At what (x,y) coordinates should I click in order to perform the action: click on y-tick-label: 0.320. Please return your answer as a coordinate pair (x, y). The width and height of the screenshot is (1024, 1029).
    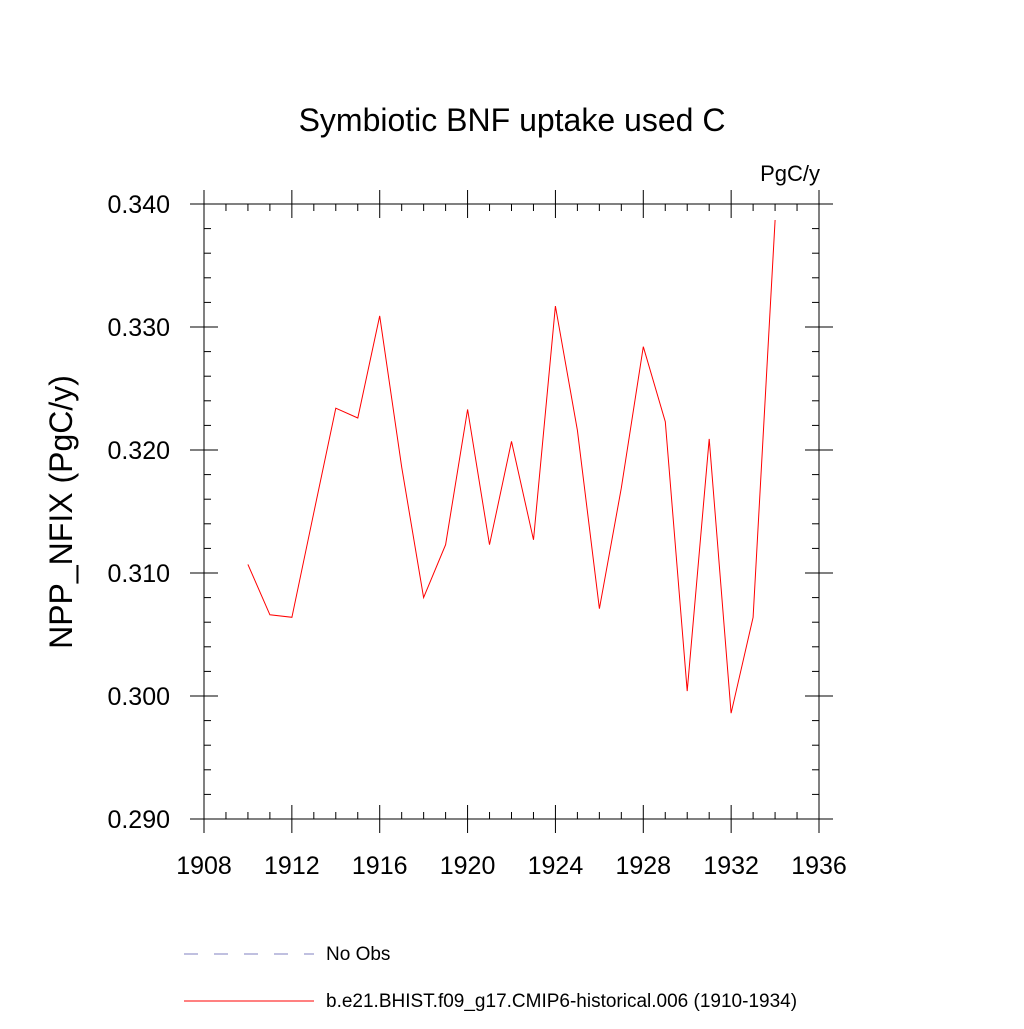
    Looking at the image, I should click on (138, 451).